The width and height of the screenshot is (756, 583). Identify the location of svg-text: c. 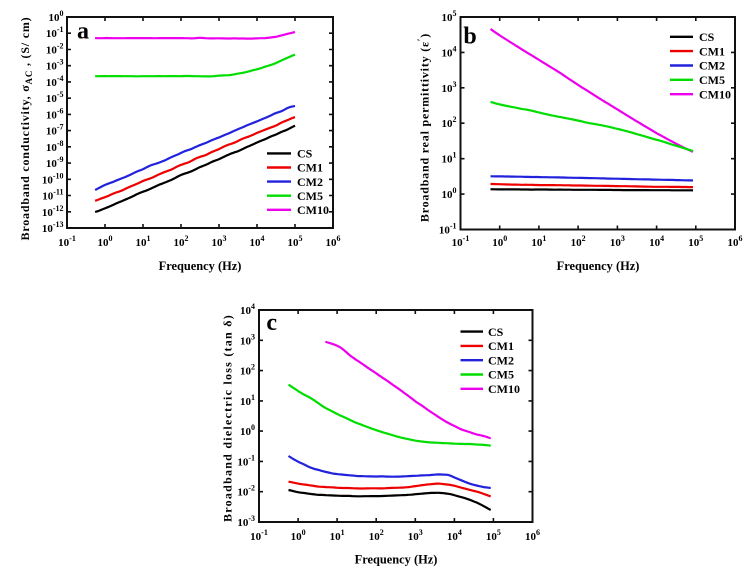
(271, 323).